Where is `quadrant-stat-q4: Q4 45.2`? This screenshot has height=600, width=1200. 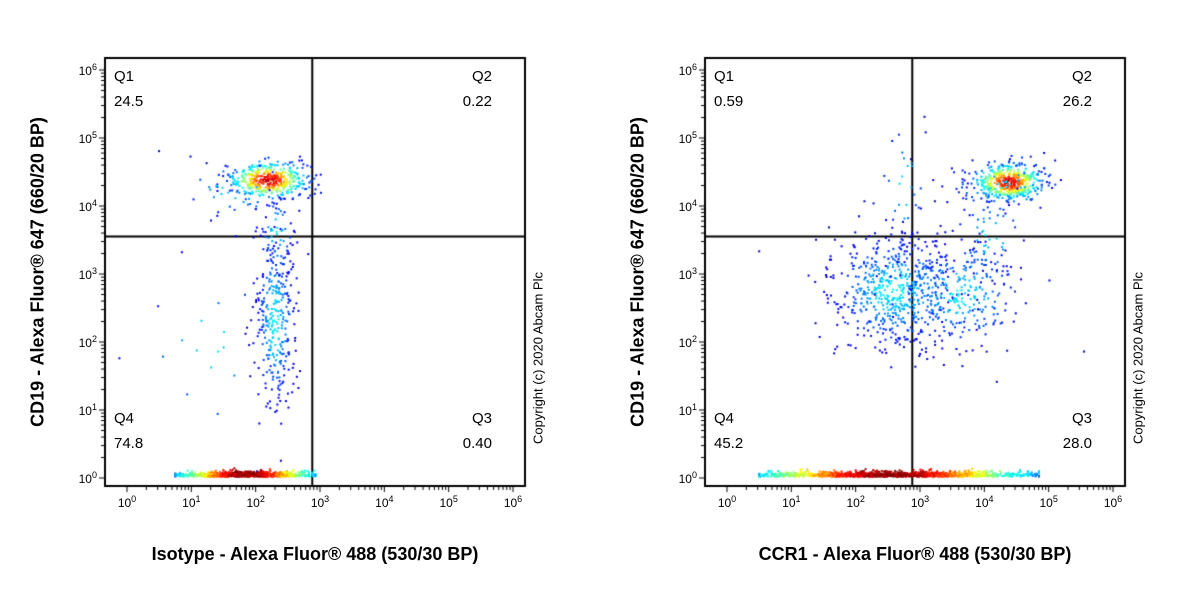 quadrant-stat-q4: Q4 45.2 is located at coordinates (728, 431).